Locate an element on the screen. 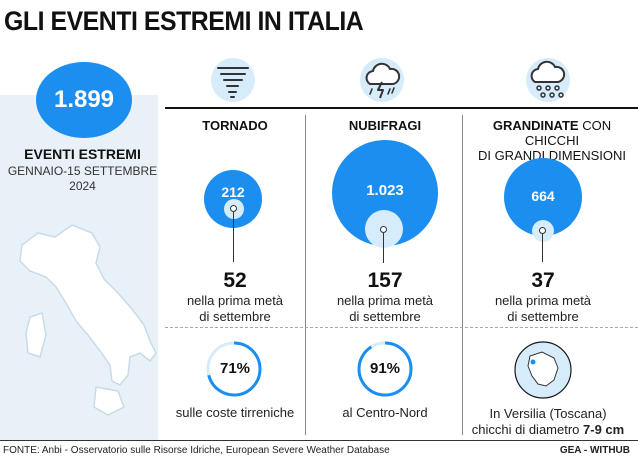 This screenshot has width=638, height=460. grandinate-title-line2: DI GRANDI DIMENSIONI is located at coordinates (552, 155).